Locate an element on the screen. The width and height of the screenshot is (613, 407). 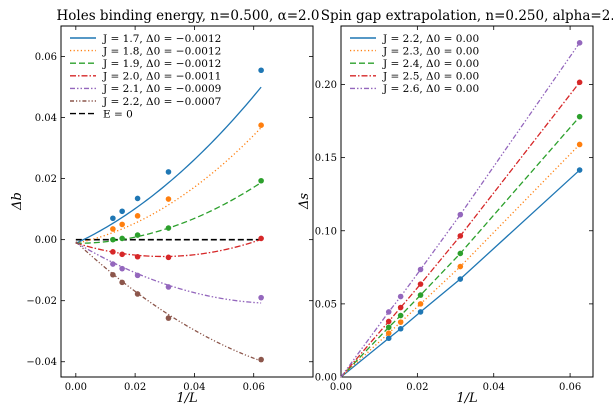
legend-entry: J = 2.5, Δ0 = 0.00 is located at coordinates (430, 77).